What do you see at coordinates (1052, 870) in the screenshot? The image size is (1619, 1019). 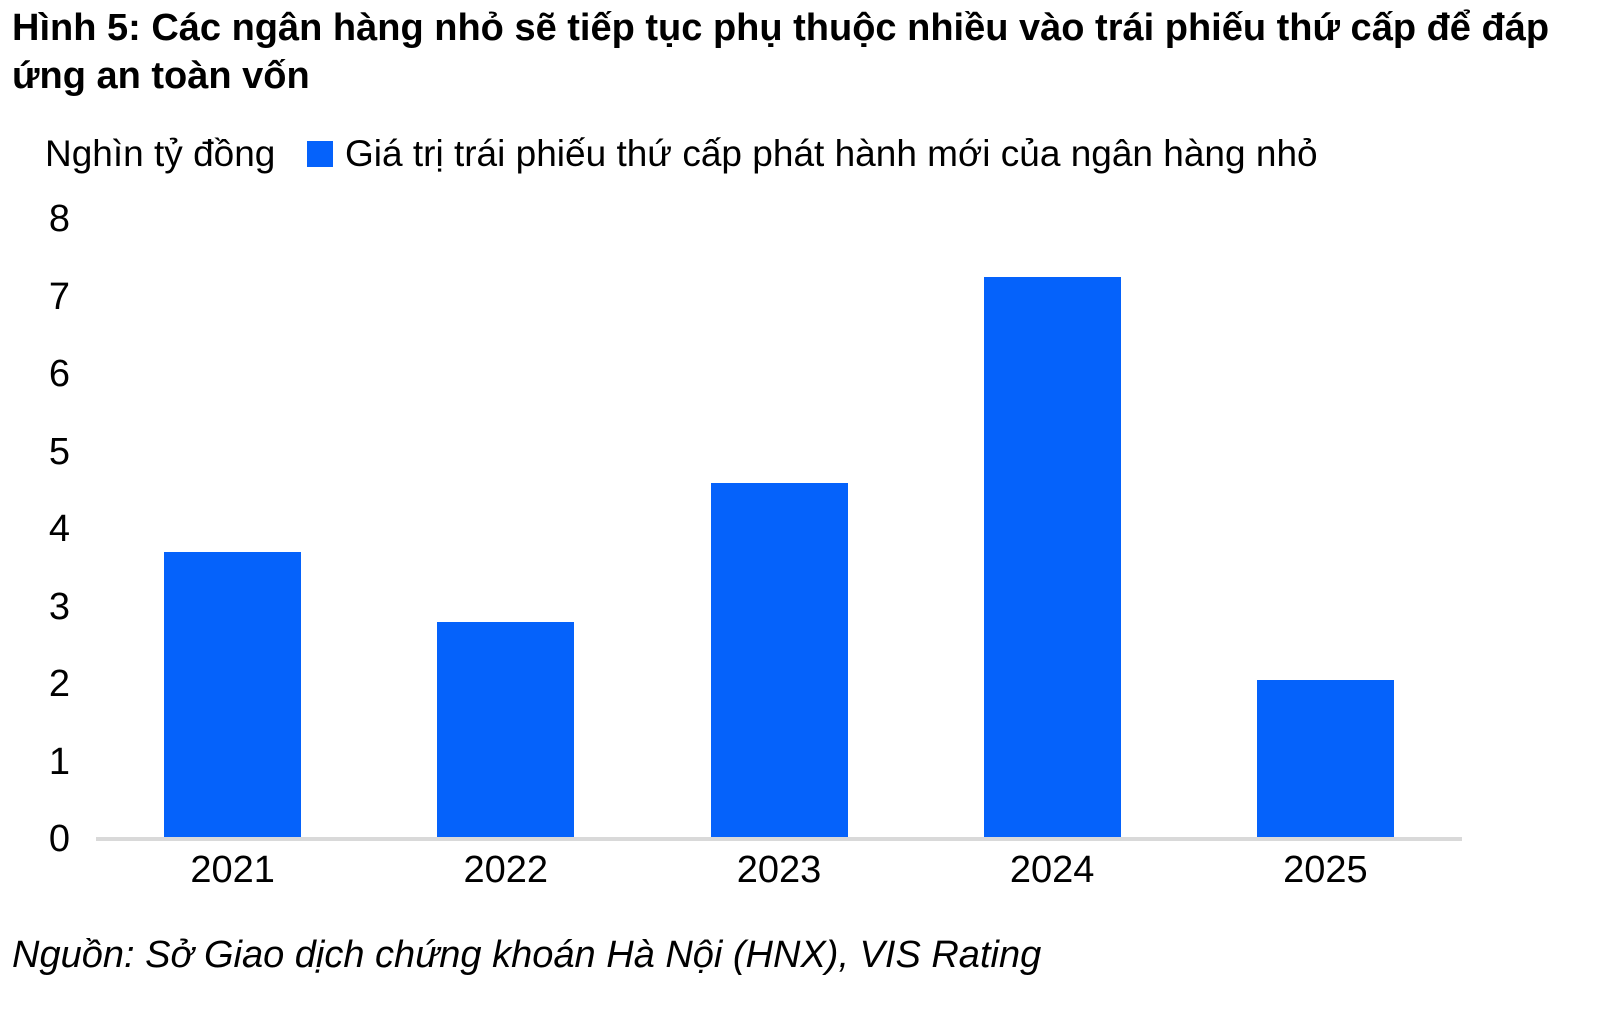 I see `x-tick-label-2024: 2024` at bounding box center [1052, 870].